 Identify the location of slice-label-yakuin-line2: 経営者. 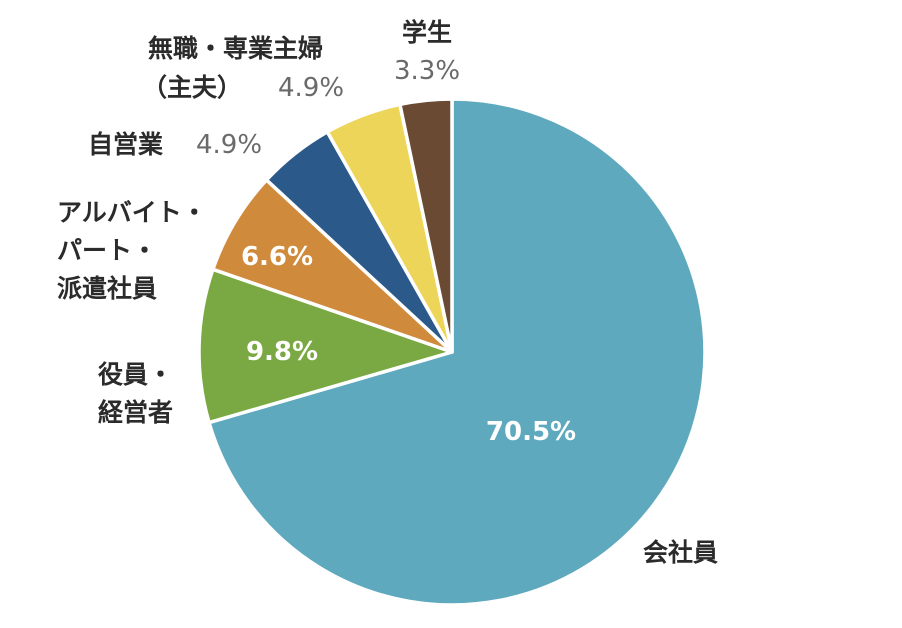
(135, 412).